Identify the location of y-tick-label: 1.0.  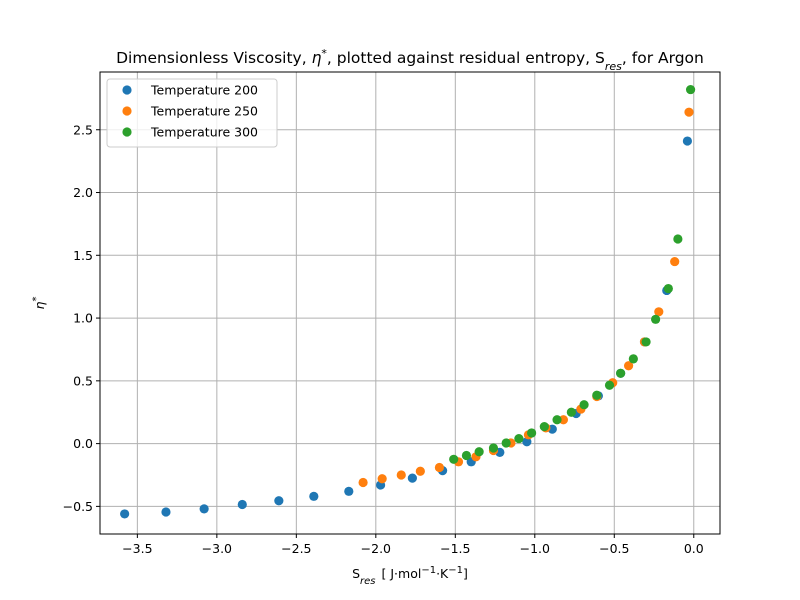
(83, 318).